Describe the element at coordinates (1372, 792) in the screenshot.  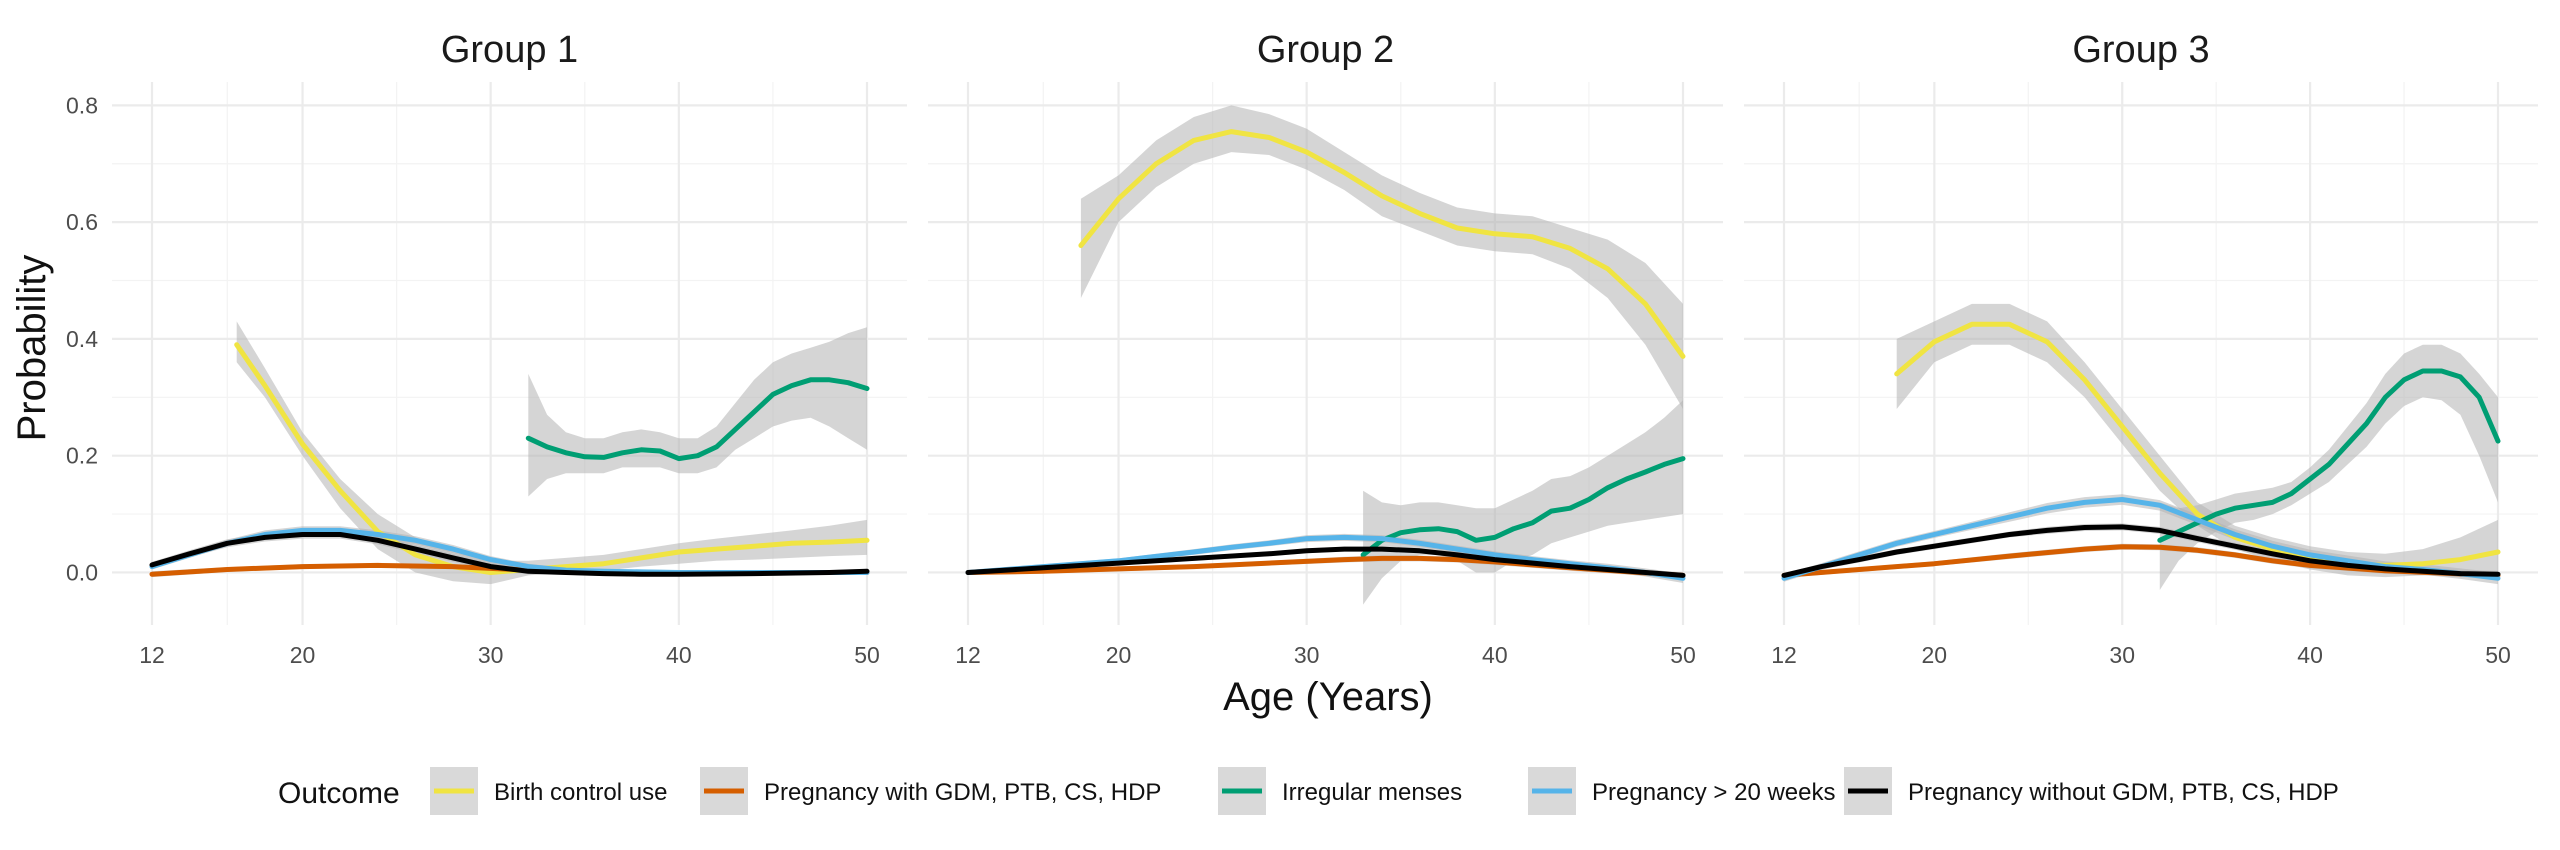
I see `legend-label: Irregular menses` at that location.